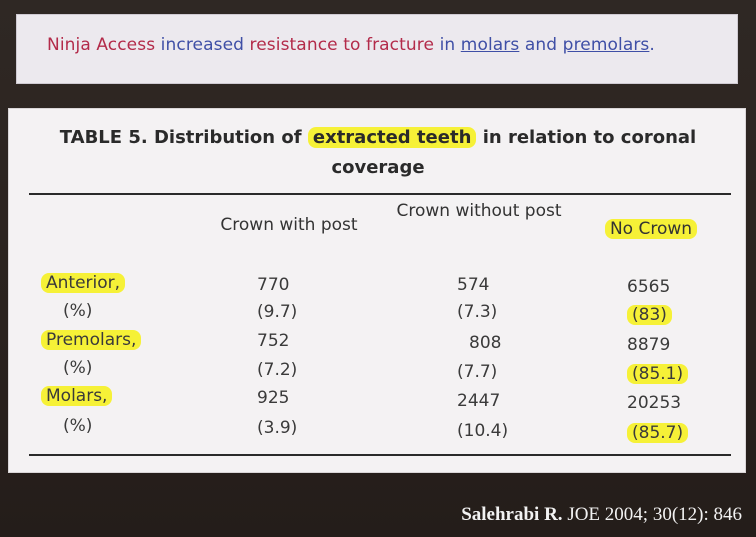 This screenshot has height=537, width=756. Describe the element at coordinates (447, 45) in the screenshot. I see `banner-text-in: in` at that location.